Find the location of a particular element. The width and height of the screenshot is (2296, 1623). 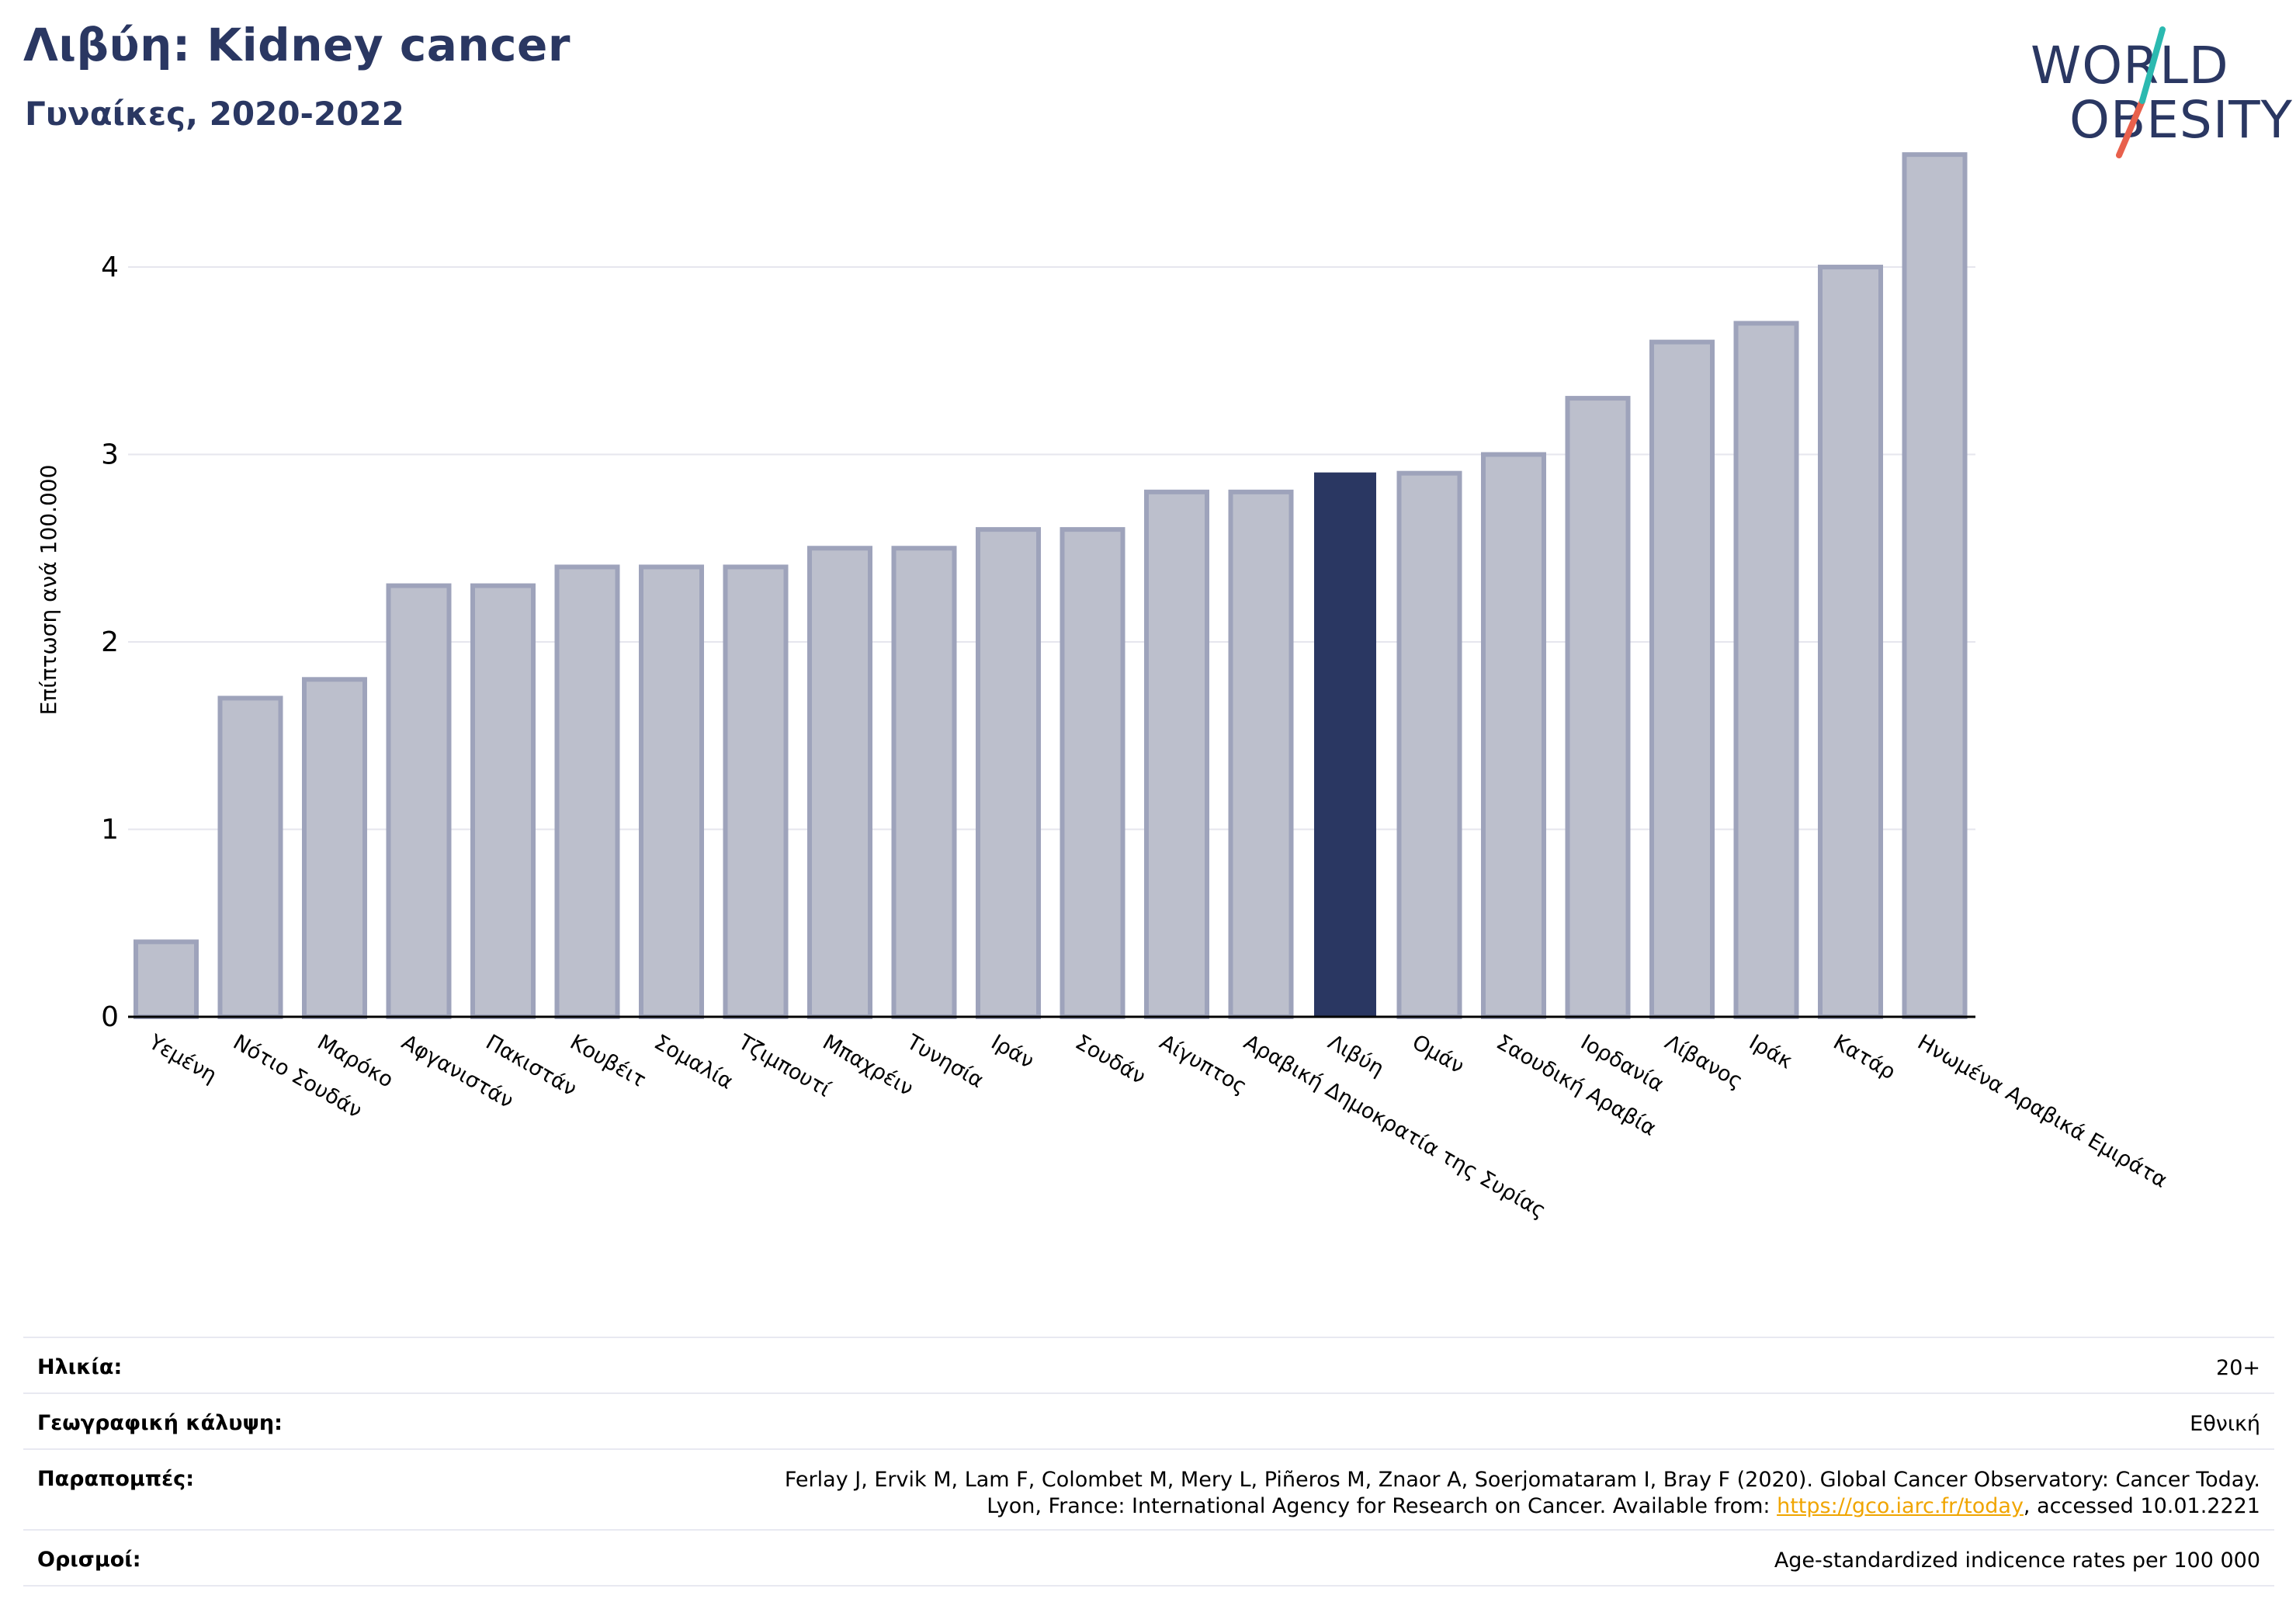

x-tick-label: Κατάρ is located at coordinates (1865, 1057).